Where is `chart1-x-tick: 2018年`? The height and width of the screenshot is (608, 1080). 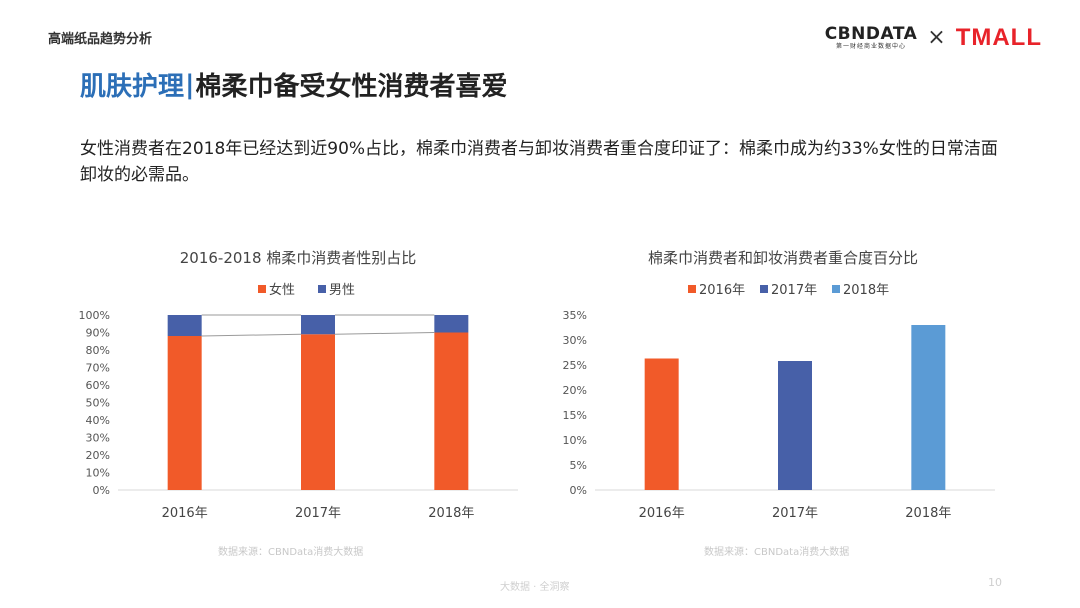 chart1-x-tick: 2018年 is located at coordinates (451, 513).